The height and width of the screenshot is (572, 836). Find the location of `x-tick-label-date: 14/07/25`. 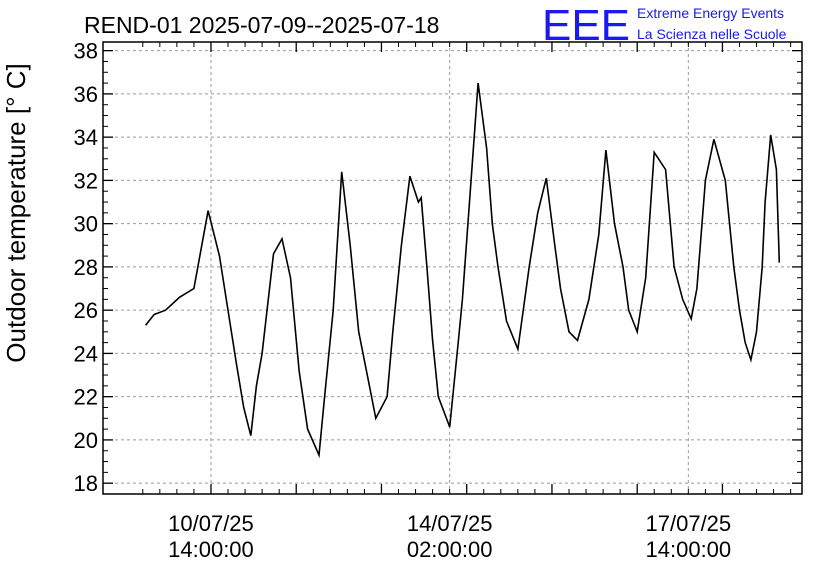

x-tick-label-date: 14/07/25 is located at coordinates (450, 523).